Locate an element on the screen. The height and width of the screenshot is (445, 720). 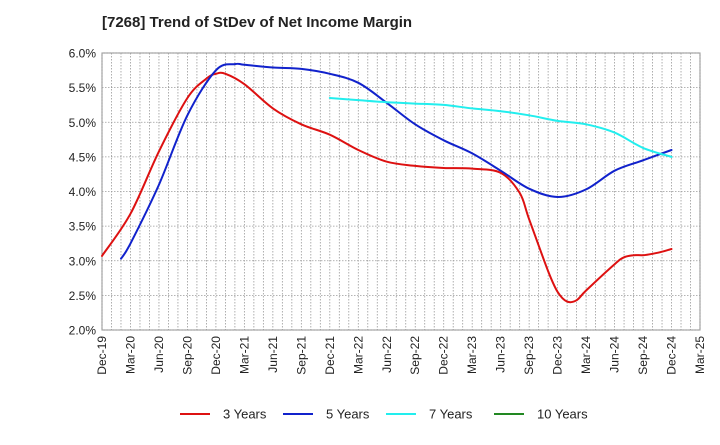
x-tick-label: Jun-22 is located at coordinates (387, 354).